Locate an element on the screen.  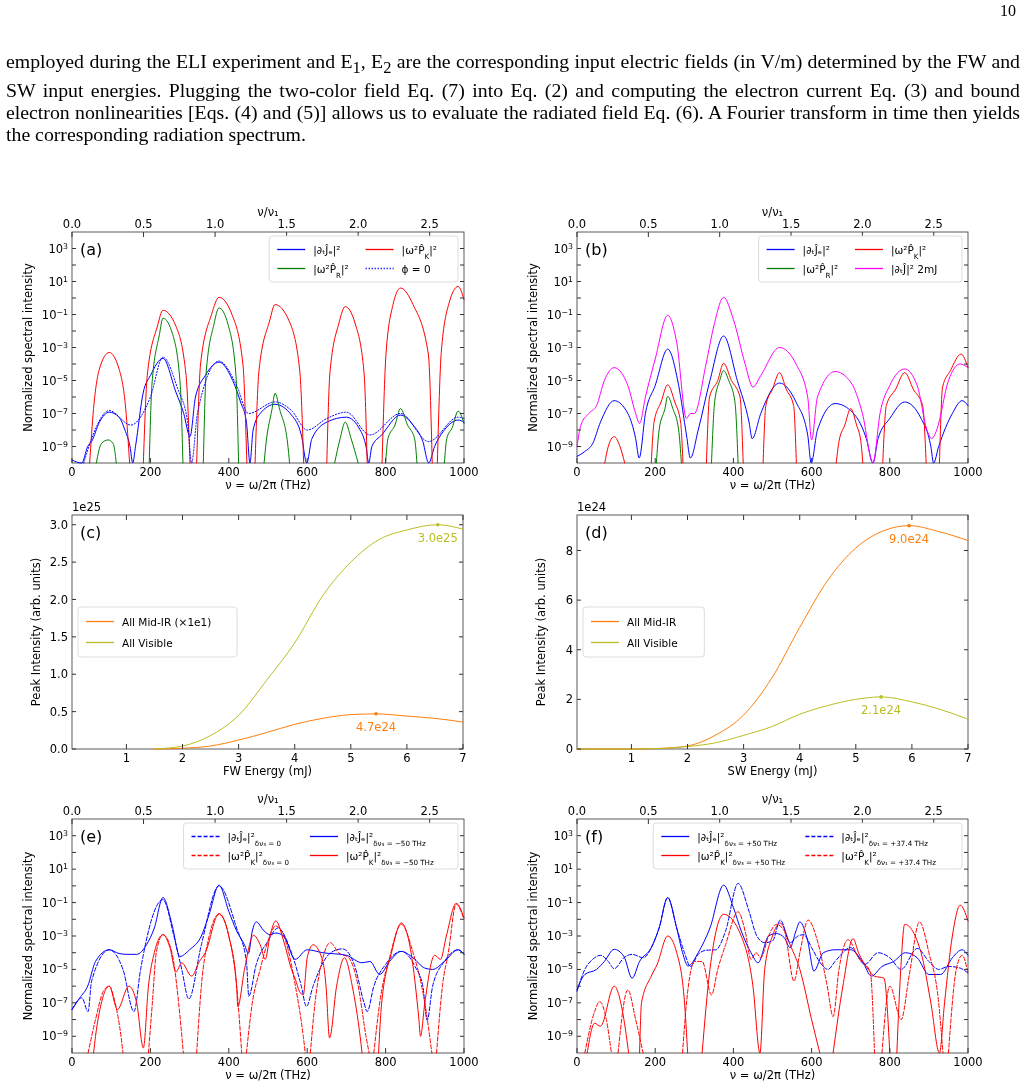
x-tick-label: 7 is located at coordinates (968, 758).